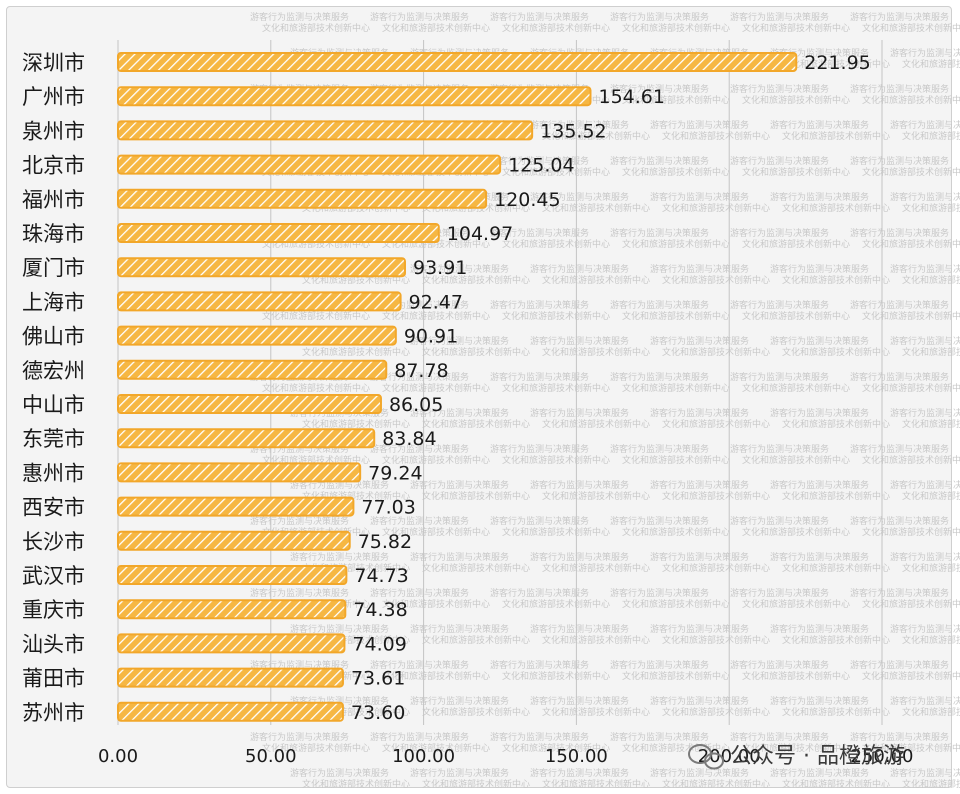  Describe the element at coordinates (53, 63) in the screenshot. I see `category-label: 深圳市` at that location.